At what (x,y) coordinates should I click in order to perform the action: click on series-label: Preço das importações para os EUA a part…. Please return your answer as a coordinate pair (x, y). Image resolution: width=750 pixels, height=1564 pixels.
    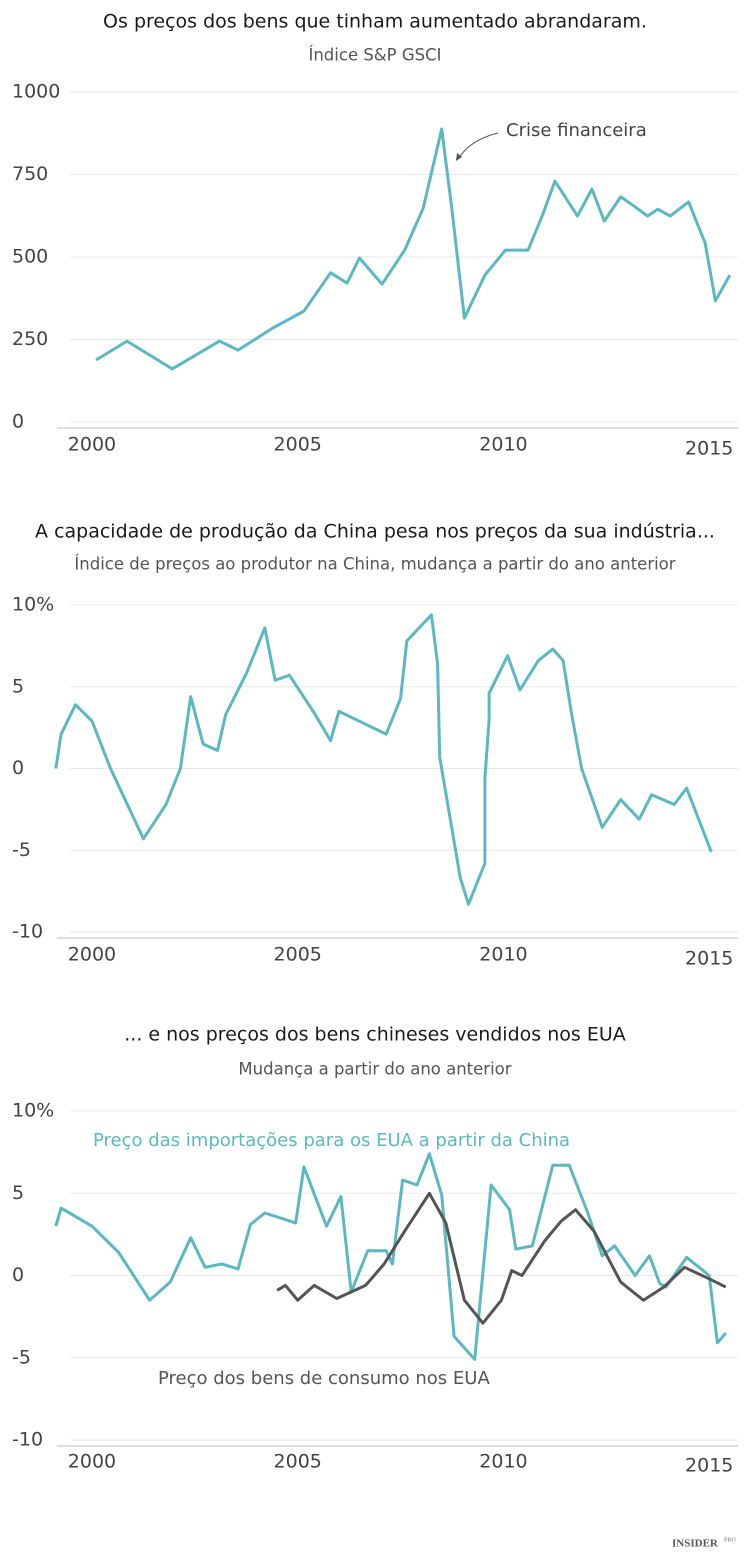
    Looking at the image, I should click on (331, 1140).